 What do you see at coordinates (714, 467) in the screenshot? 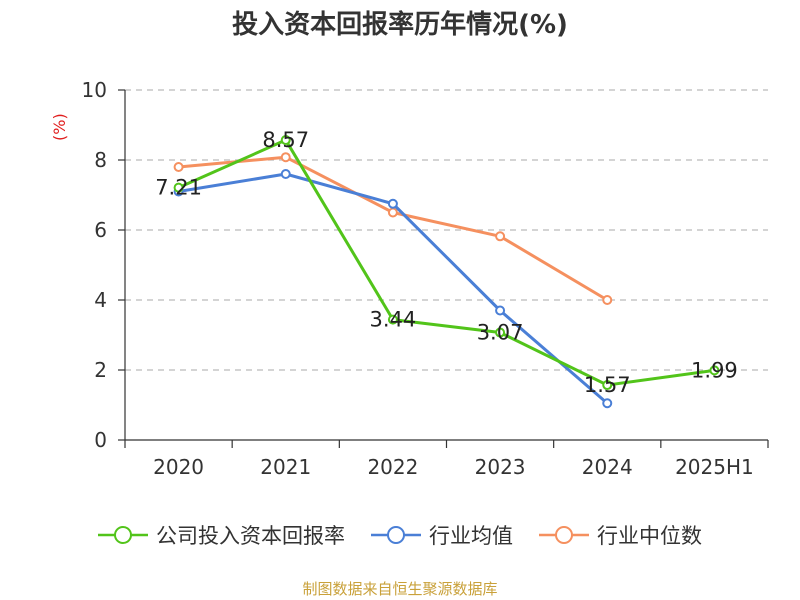
I see `x-tick-label: 2025H1` at bounding box center [714, 467].